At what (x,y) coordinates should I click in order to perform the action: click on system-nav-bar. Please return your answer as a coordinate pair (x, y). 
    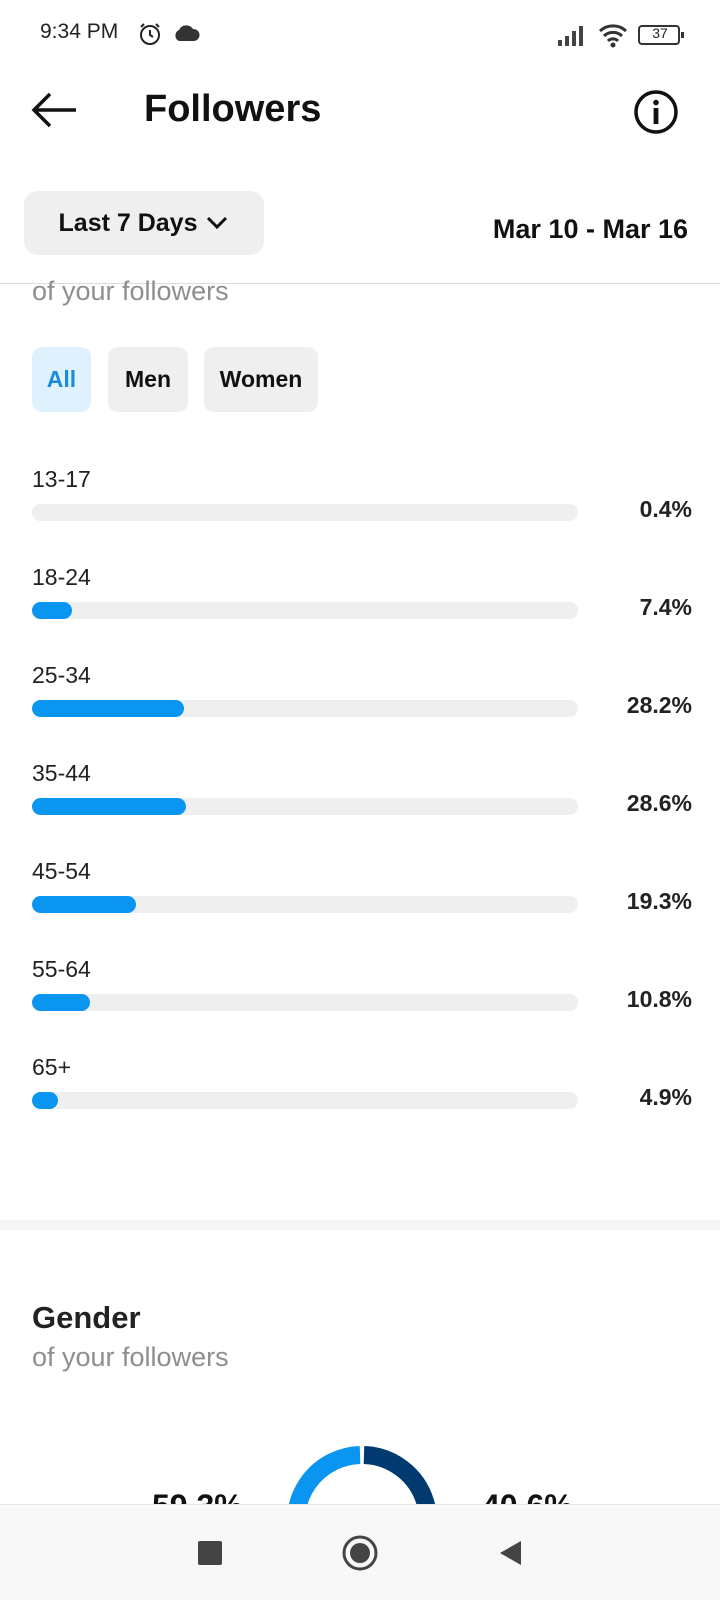
    Looking at the image, I should click on (360, 1552).